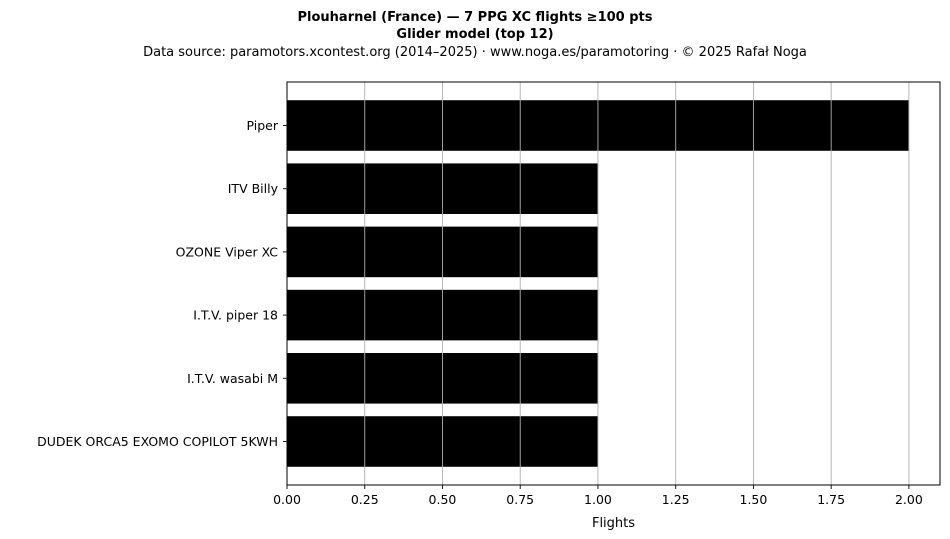 Image resolution: width=950 pixels, height=539 pixels. I want to click on y-tick-label: I.T.V. wasabi M, so click(232, 378).